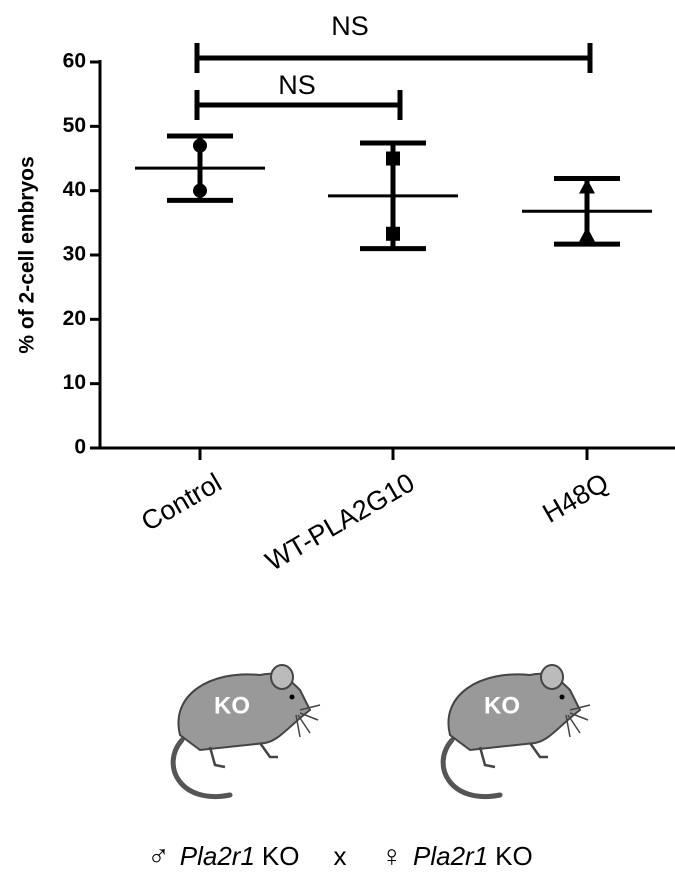 The image size is (675, 887). I want to click on cross-text: ♂ Pla2r1 KO x ♀ Pla2r1 KO, so click(339, 856).